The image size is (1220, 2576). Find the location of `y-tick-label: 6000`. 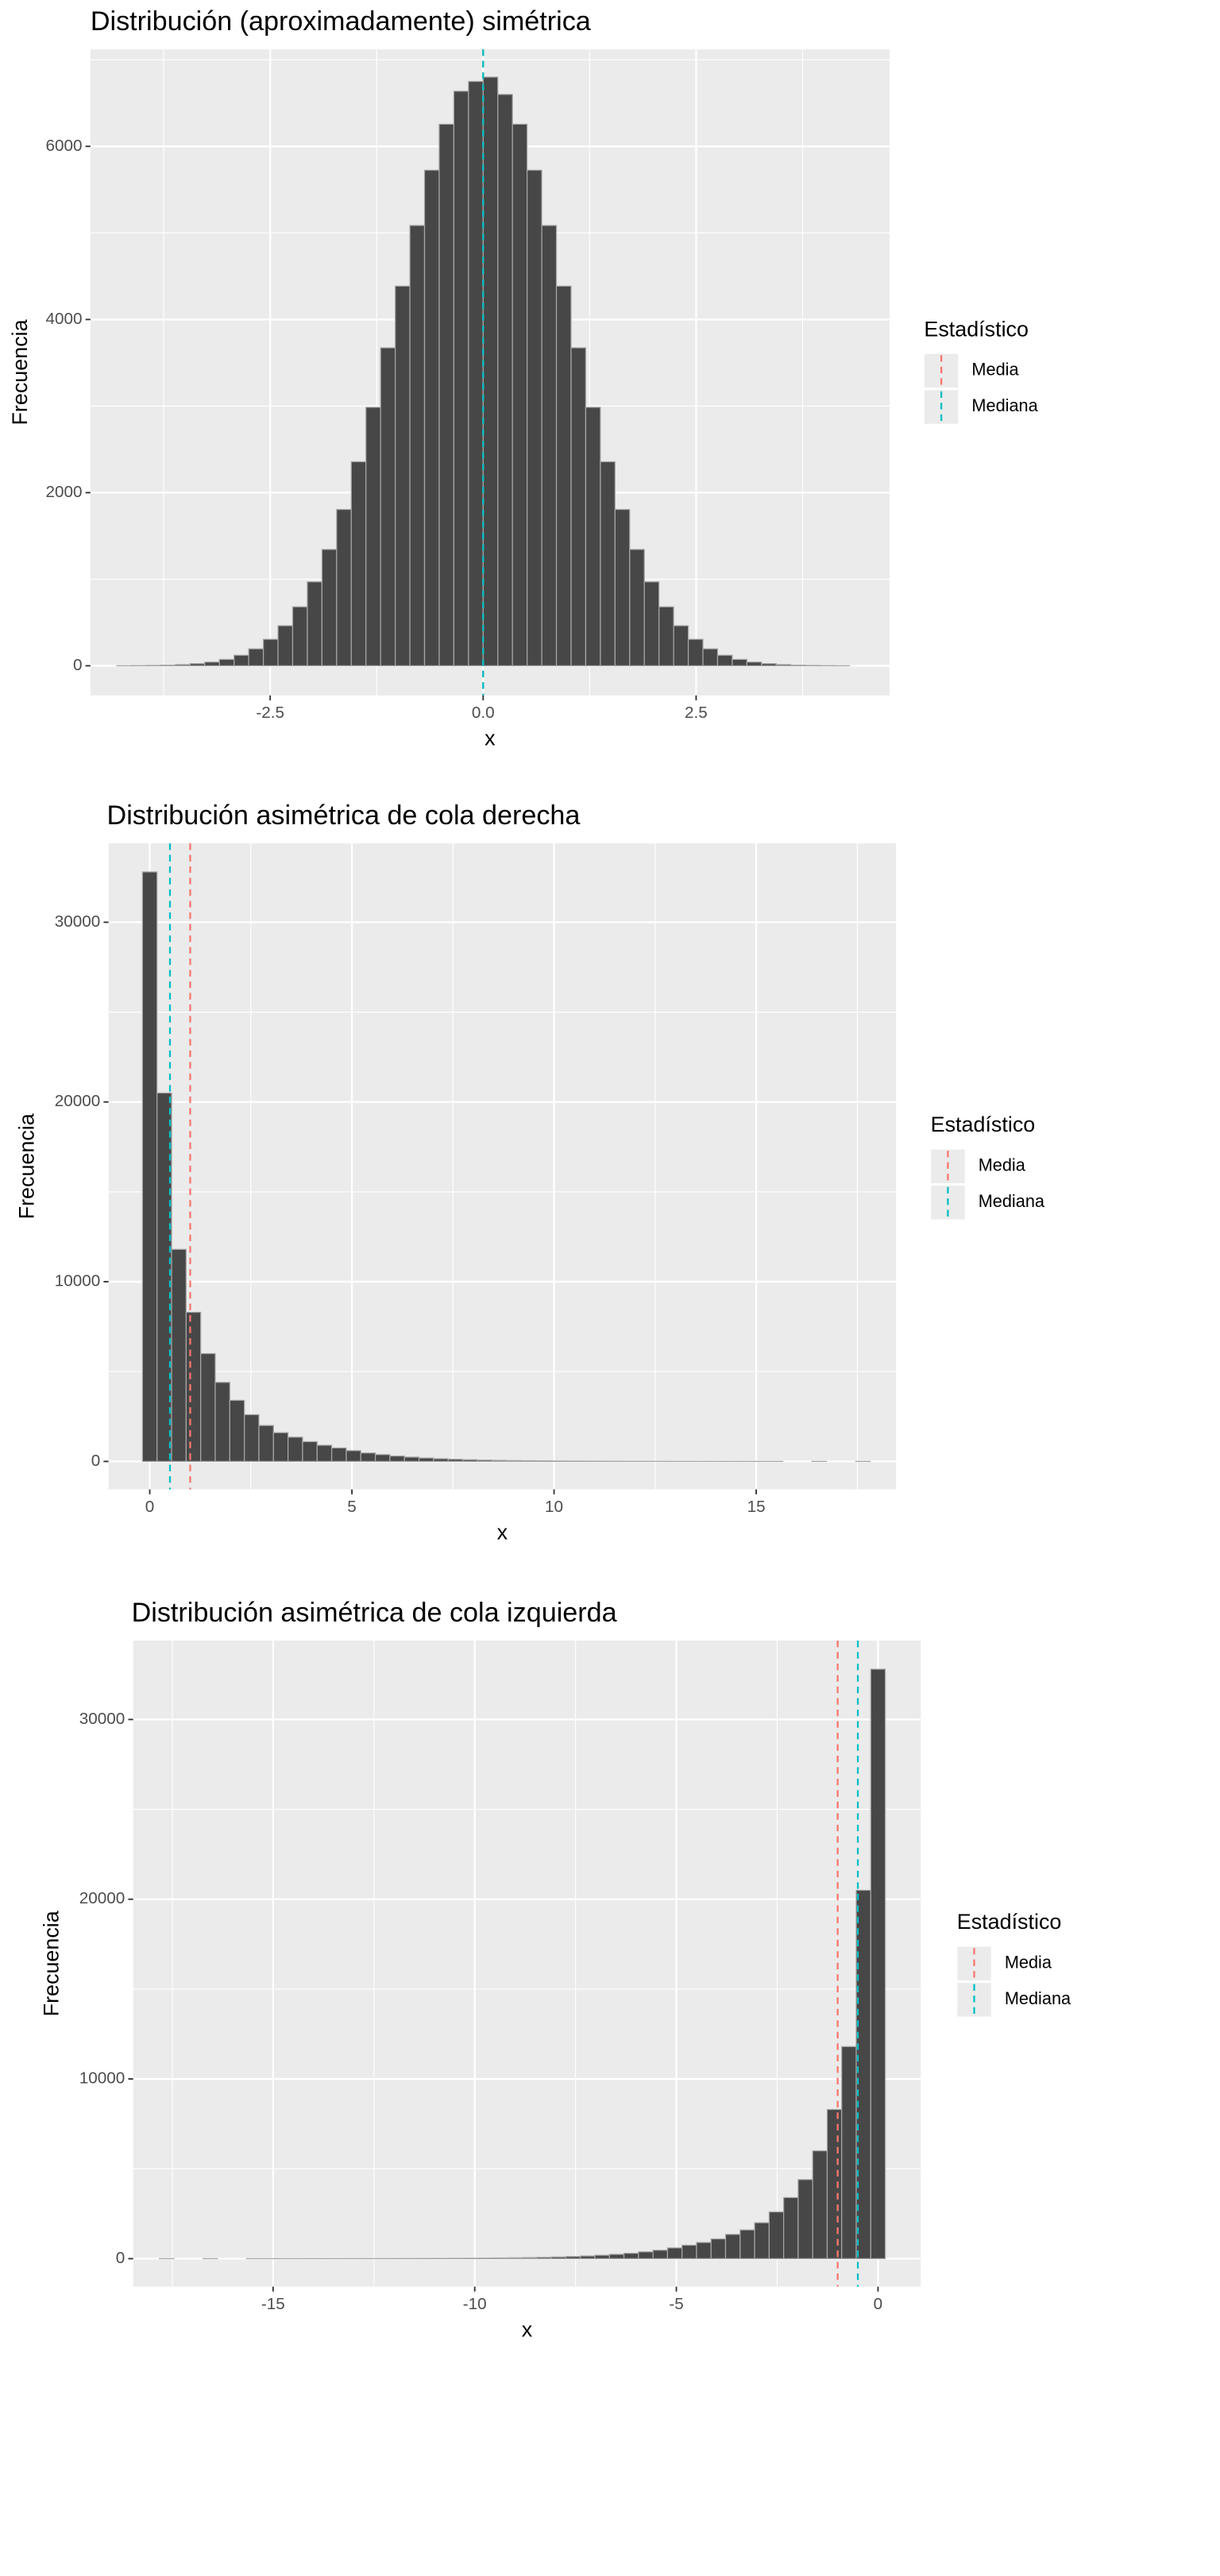

y-tick-label: 6000 is located at coordinates (63, 146).